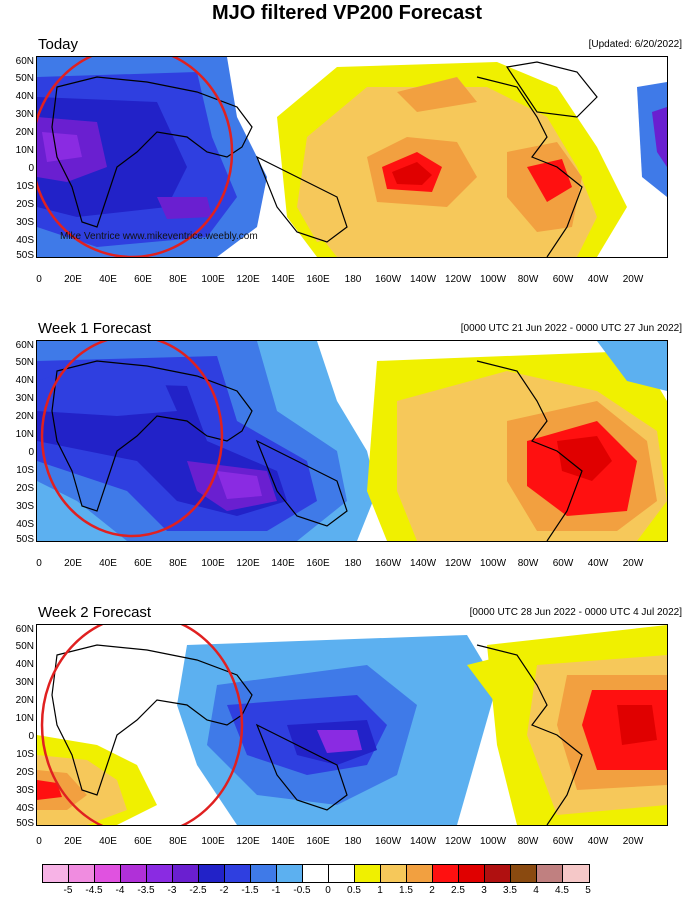 Image resolution: width=694 pixels, height=900 pixels. Describe the element at coordinates (510, 890) in the screenshot. I see `colorbar-tick-label: 3.5` at that location.